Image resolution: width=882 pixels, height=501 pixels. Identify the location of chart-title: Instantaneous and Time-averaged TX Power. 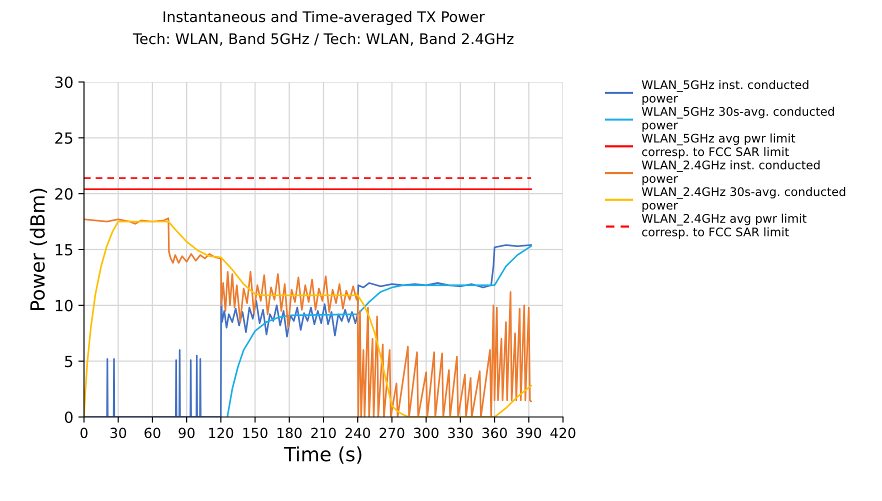
(324, 18).